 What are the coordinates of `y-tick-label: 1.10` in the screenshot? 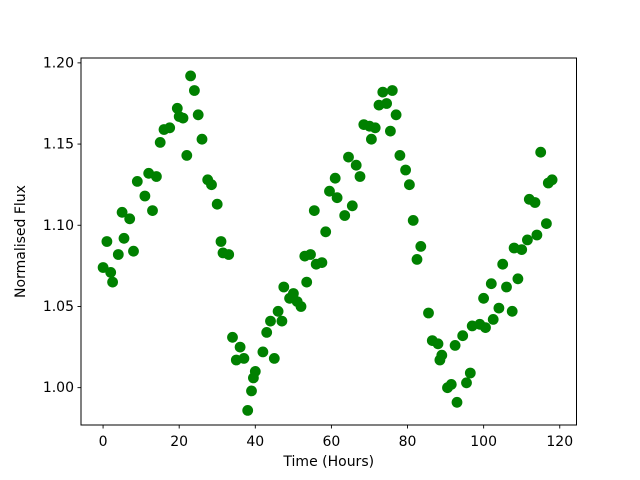 It's located at (58, 226).